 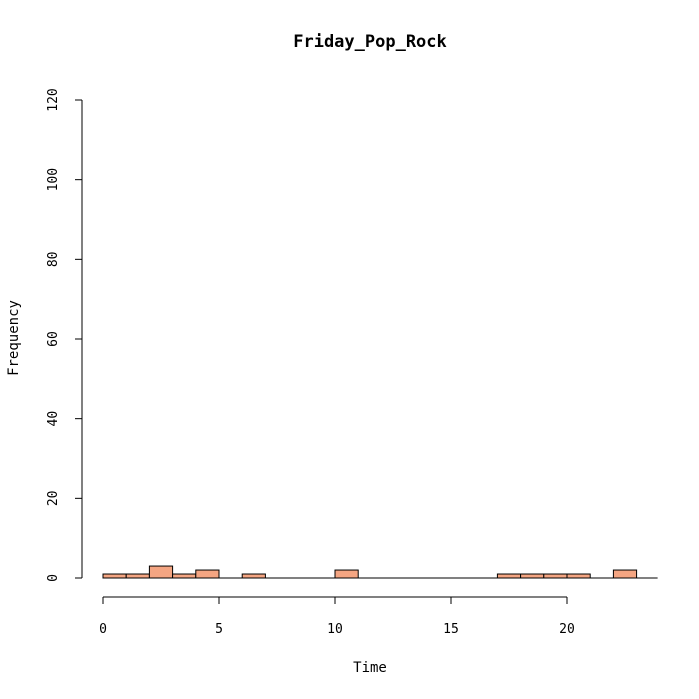 I want to click on x-tick-label: 20, so click(x=567, y=629).